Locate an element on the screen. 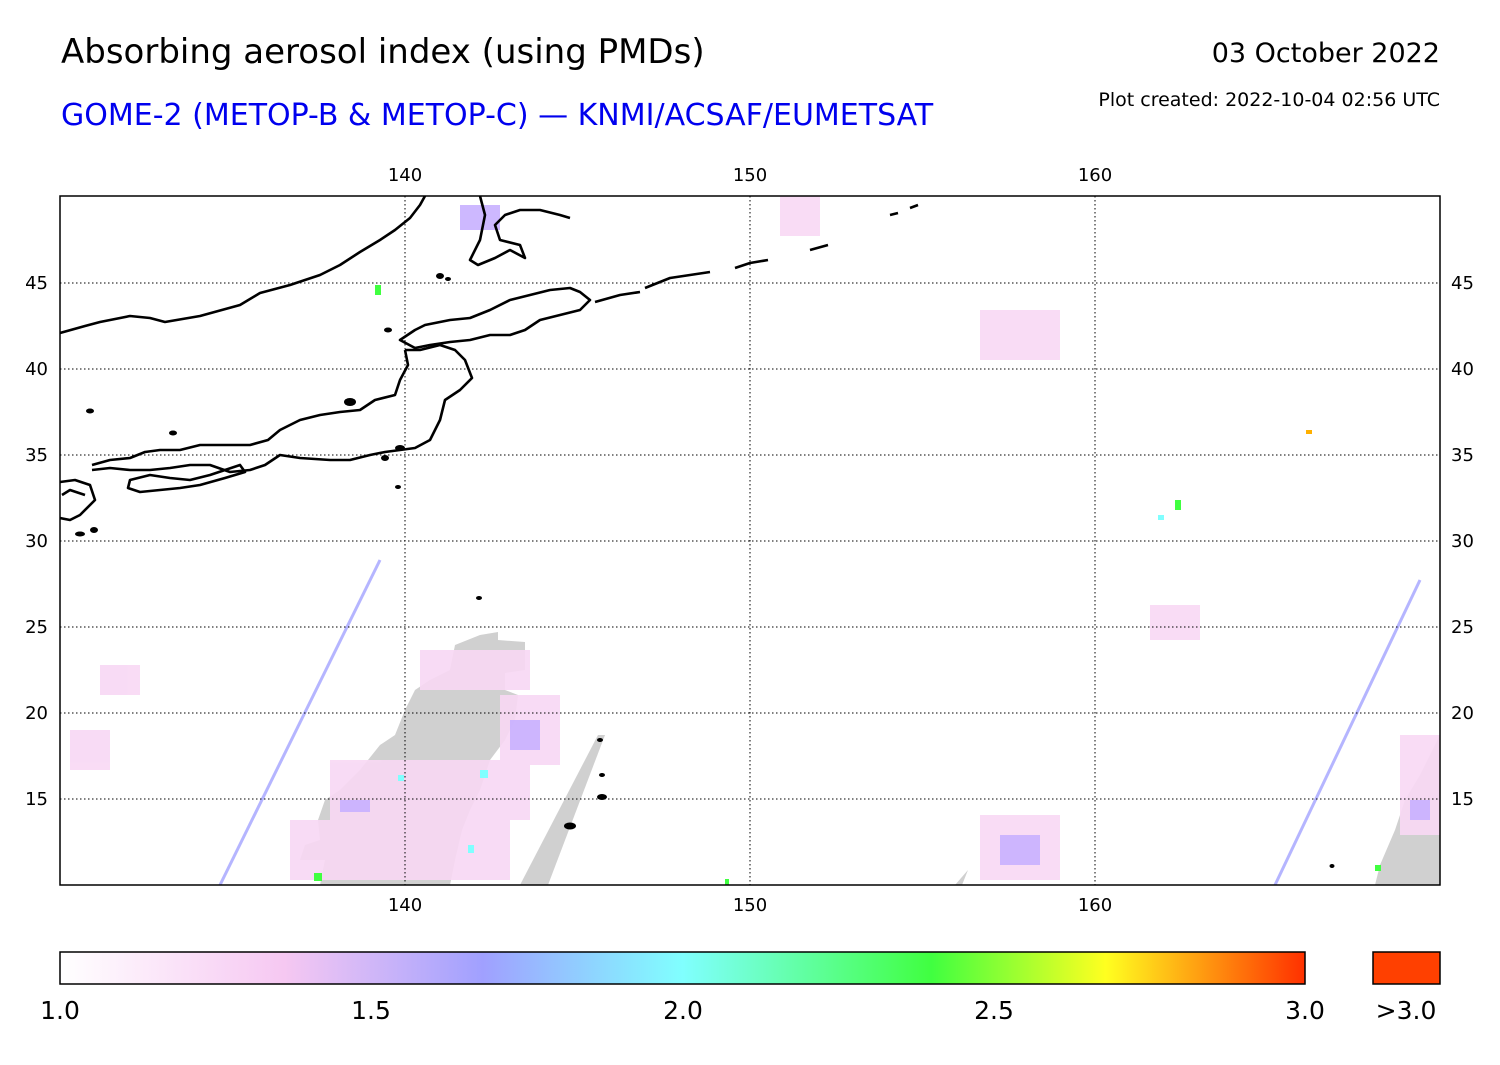 The height and width of the screenshot is (1065, 1500). lat-tick-right-45: 45 is located at coordinates (1462, 283).